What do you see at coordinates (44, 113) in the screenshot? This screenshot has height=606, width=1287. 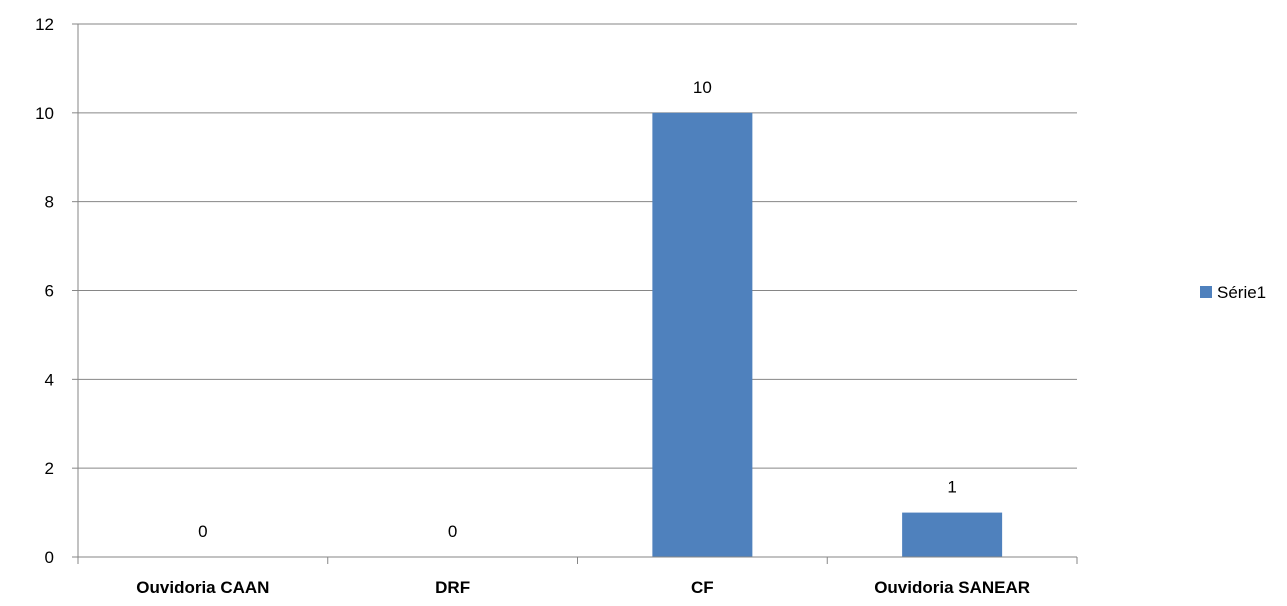 I see `y-tick-label: 10` at bounding box center [44, 113].